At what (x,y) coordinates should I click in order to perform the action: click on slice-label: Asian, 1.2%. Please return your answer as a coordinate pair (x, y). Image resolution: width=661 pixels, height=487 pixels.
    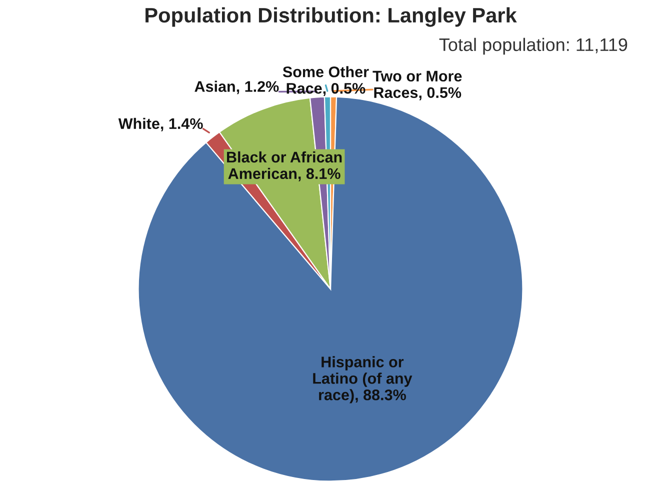
    Looking at the image, I should click on (236, 87).